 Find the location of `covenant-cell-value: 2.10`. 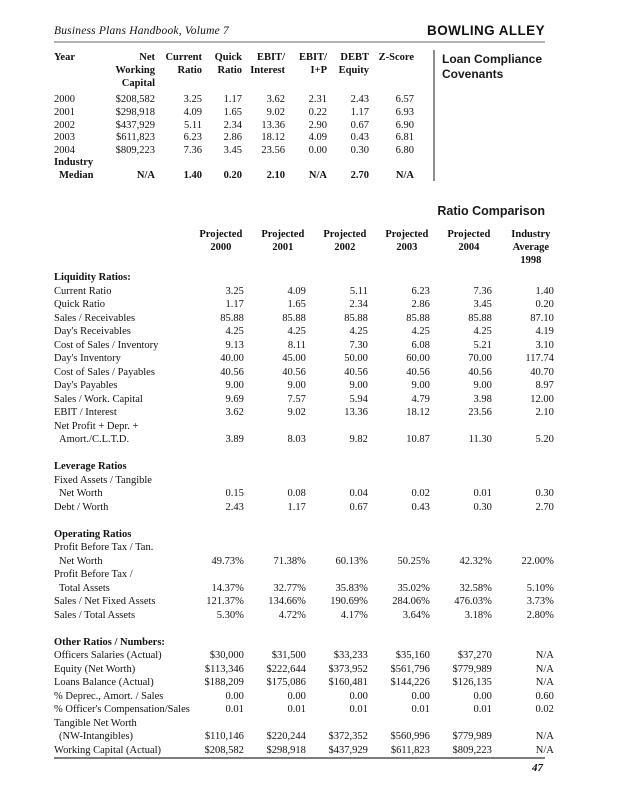

covenant-cell-value: 2.10 is located at coordinates (275, 175).